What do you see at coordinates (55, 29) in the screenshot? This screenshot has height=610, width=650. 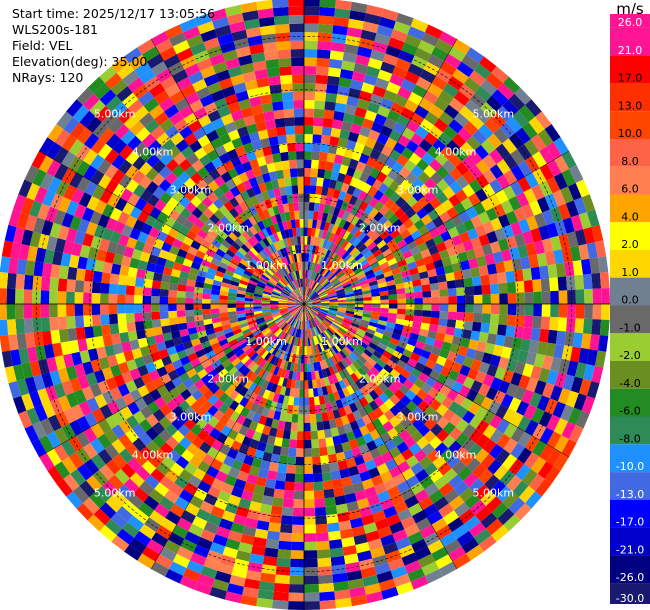 I see `station-label: WLS200s-181` at bounding box center [55, 29].